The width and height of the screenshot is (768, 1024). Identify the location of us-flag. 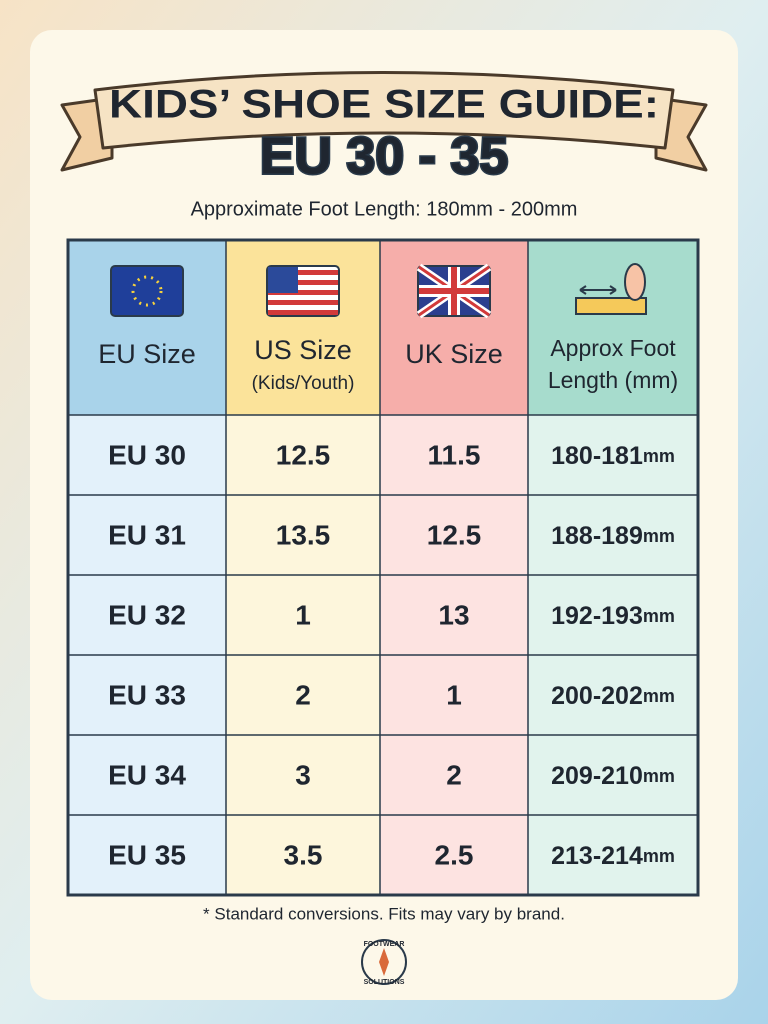
(303, 291).